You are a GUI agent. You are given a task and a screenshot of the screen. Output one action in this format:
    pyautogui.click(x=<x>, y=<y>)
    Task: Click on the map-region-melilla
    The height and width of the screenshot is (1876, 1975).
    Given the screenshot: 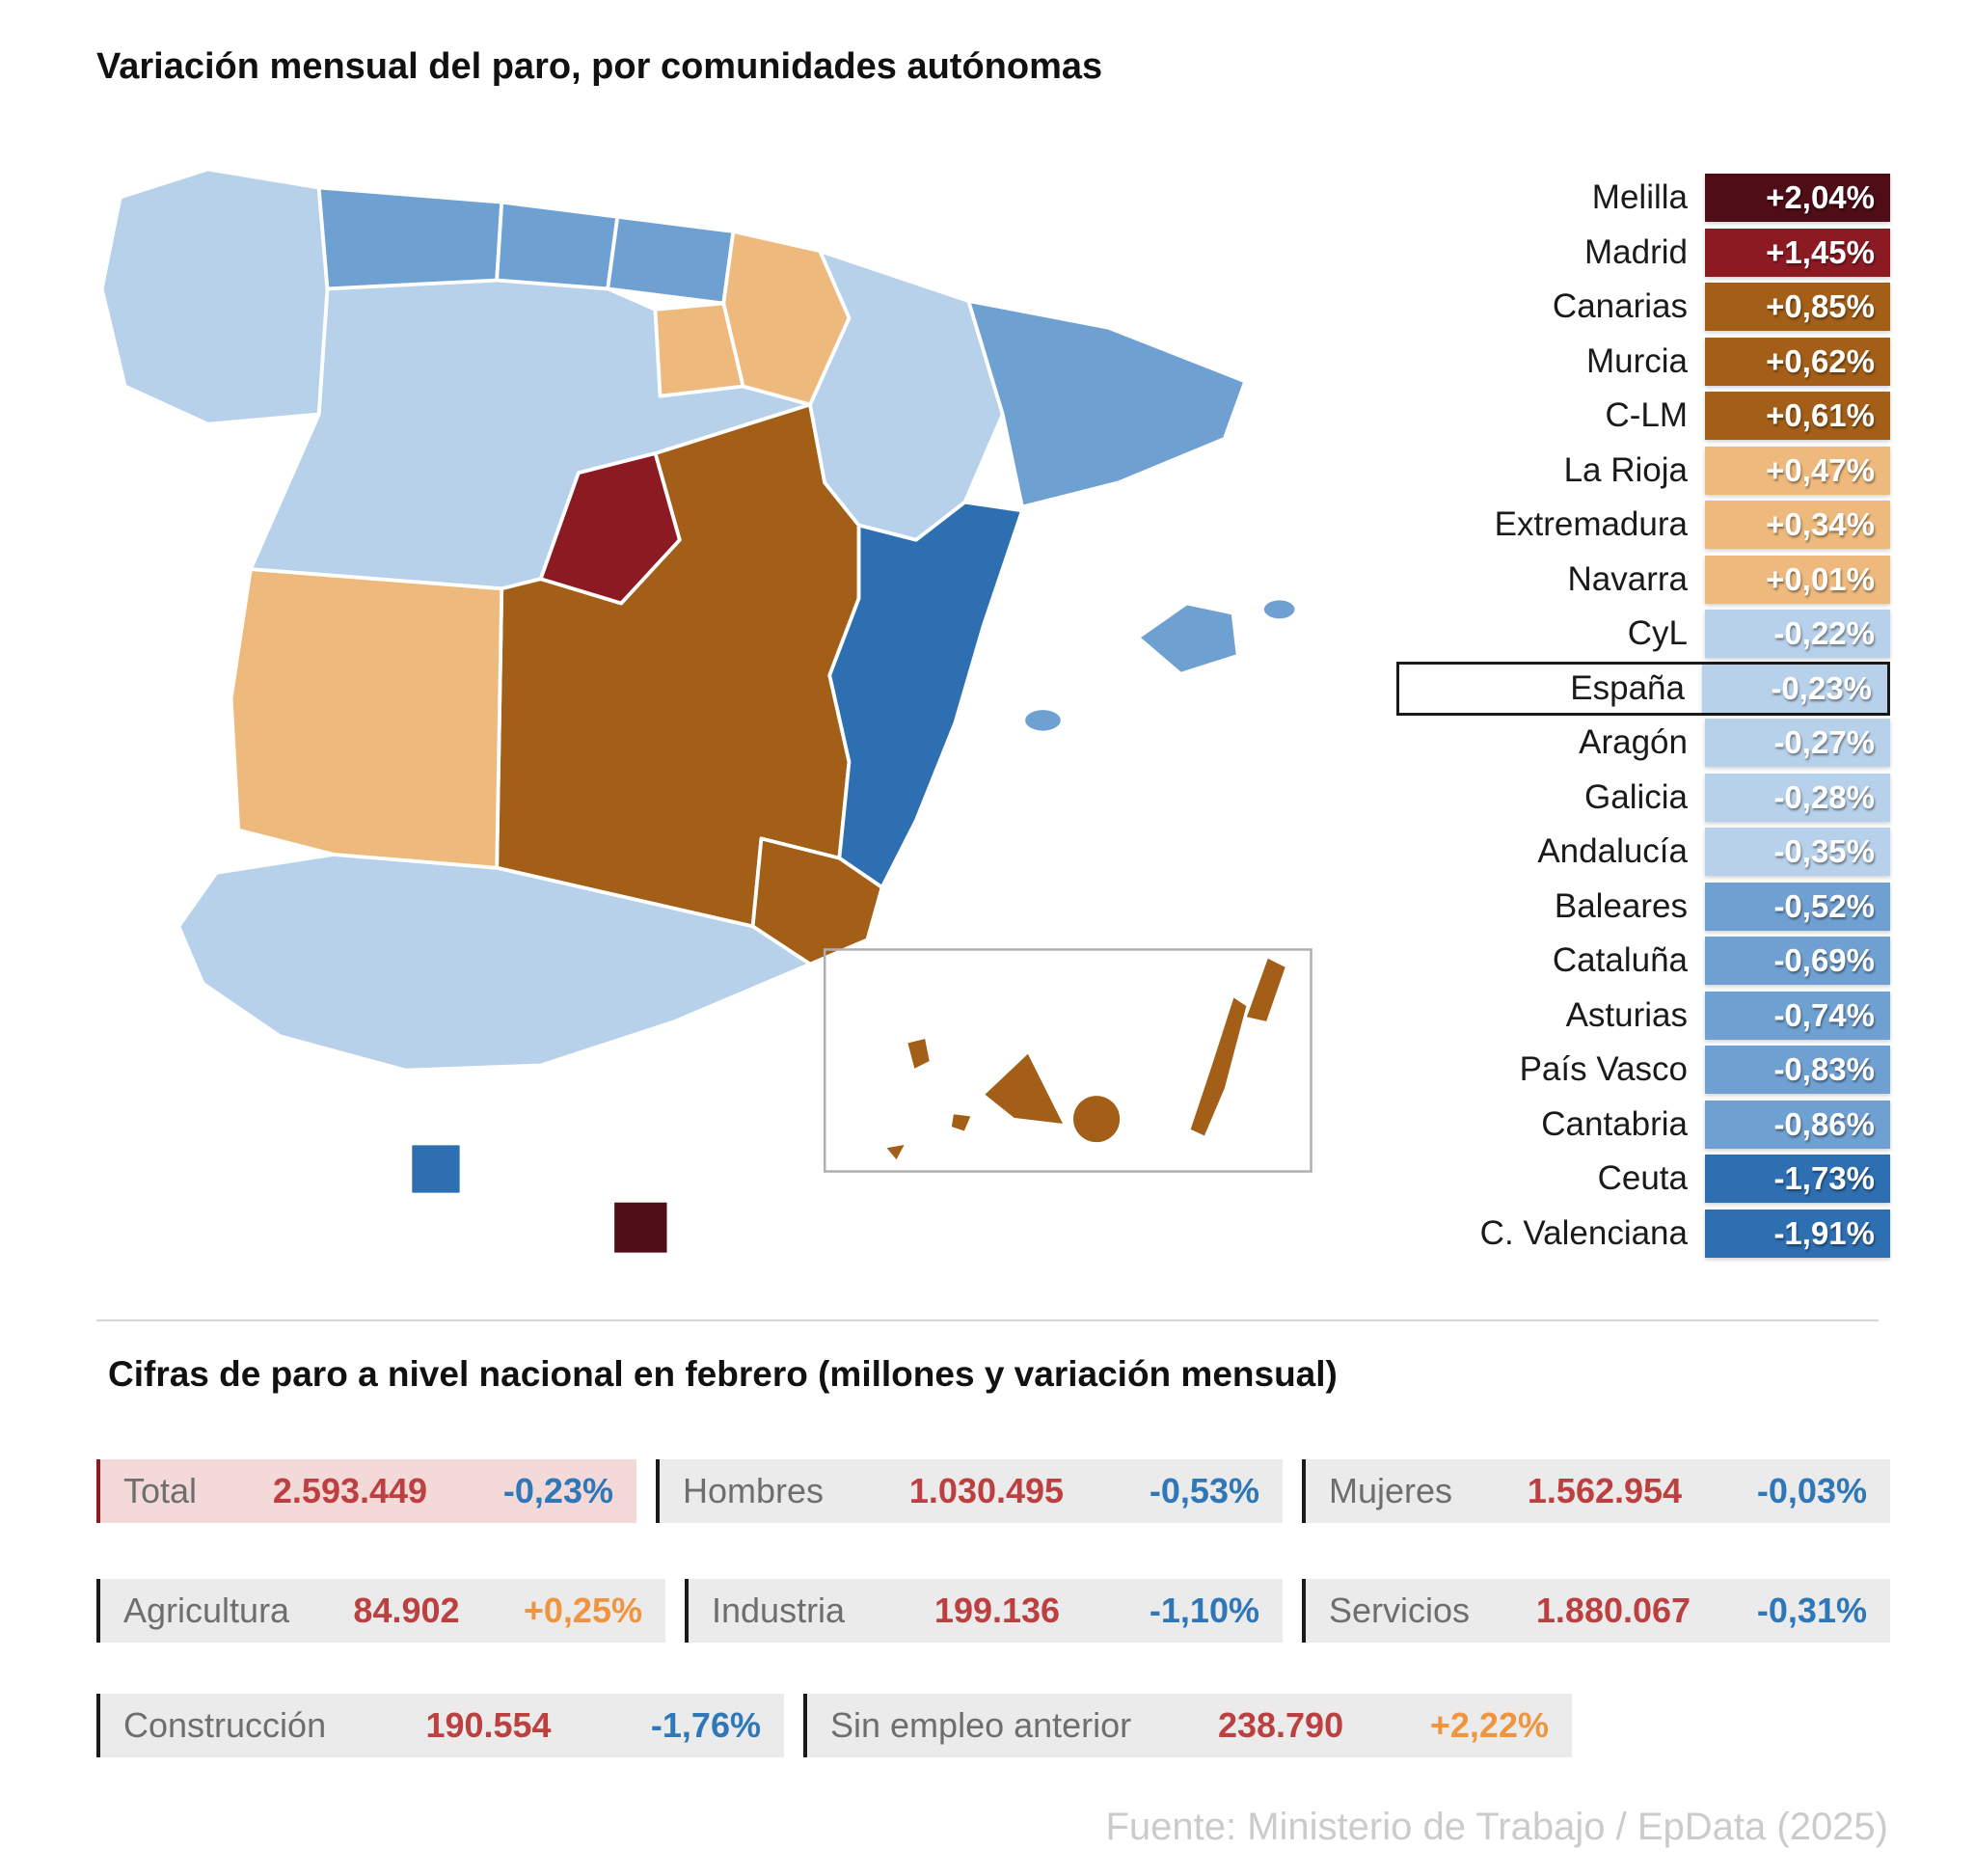 What is the action you would take?
    pyautogui.click(x=641, y=1227)
    